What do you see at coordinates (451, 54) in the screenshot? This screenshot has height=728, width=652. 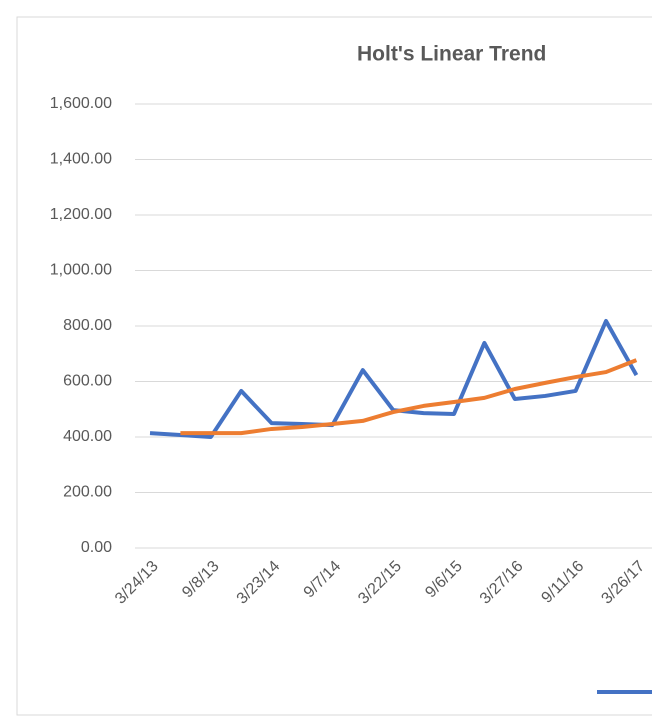 I see `chart-title: Holt's Linear Trend` at bounding box center [451, 54].